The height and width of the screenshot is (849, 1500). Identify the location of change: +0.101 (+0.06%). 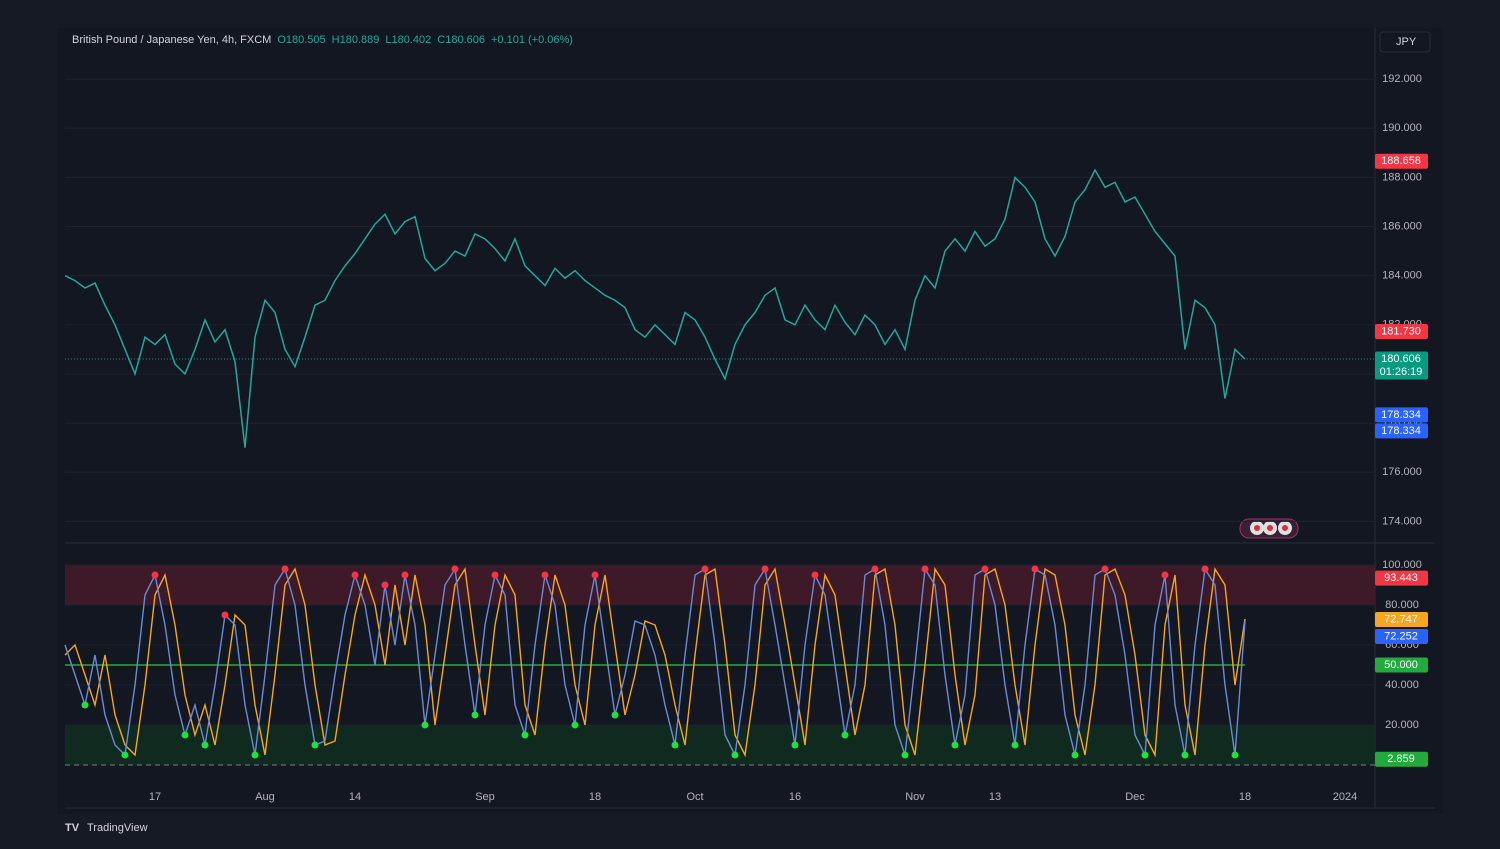
(532, 40).